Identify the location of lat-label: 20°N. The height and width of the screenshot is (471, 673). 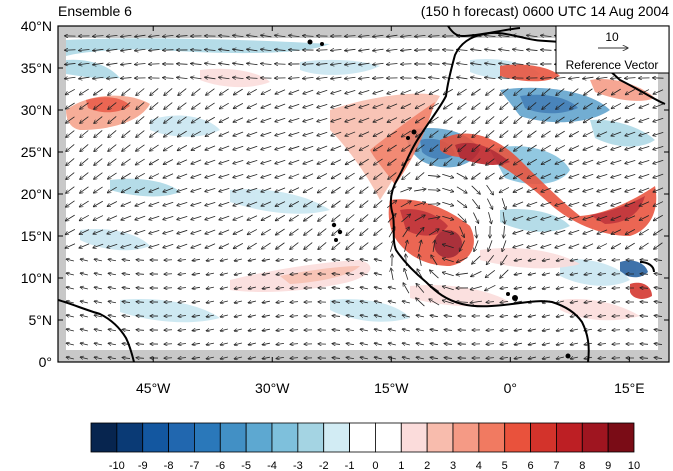
(36, 194).